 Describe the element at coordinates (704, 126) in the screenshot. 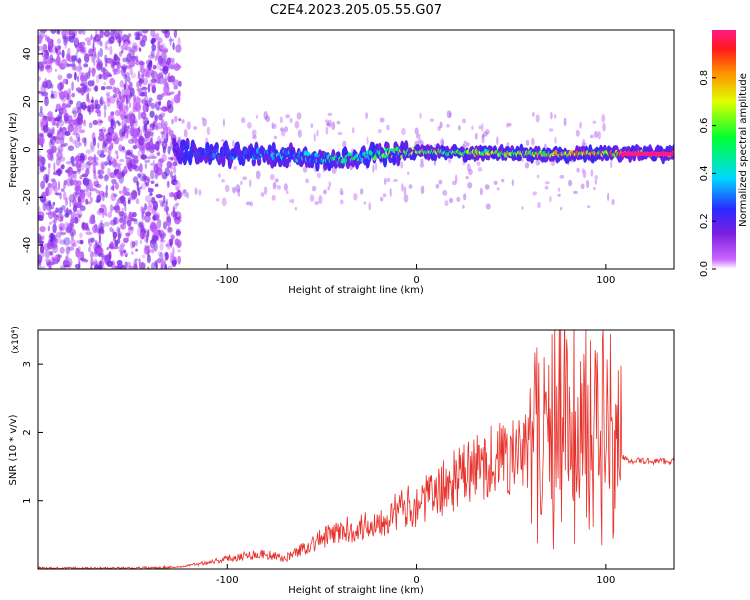

I see `colorbar-tick-label: 0.6` at that location.